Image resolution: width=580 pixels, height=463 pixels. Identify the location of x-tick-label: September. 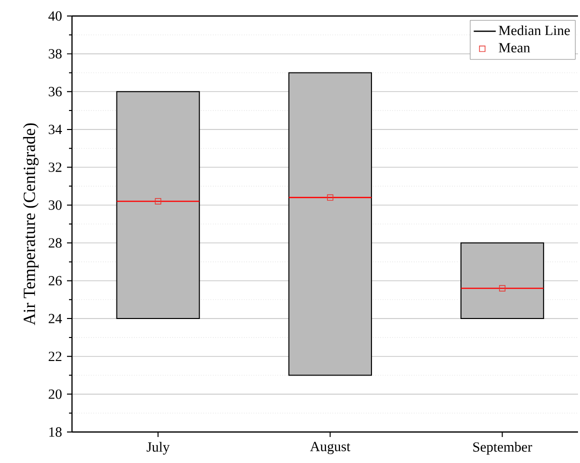
(502, 448).